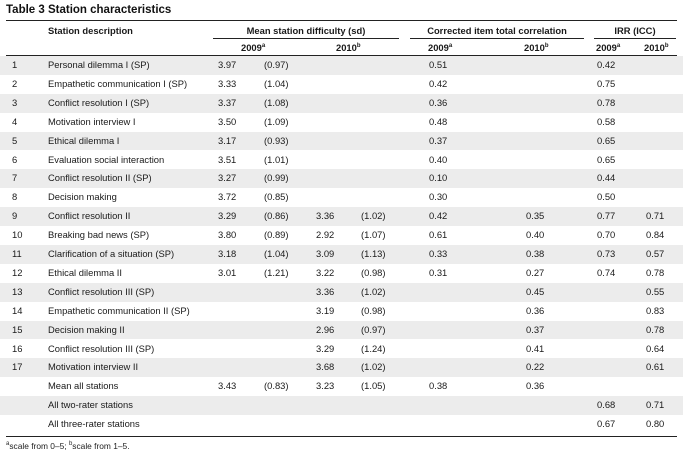 The height and width of the screenshot is (458, 683). I want to click on corrected-2010-cell: 0.41, so click(535, 348).